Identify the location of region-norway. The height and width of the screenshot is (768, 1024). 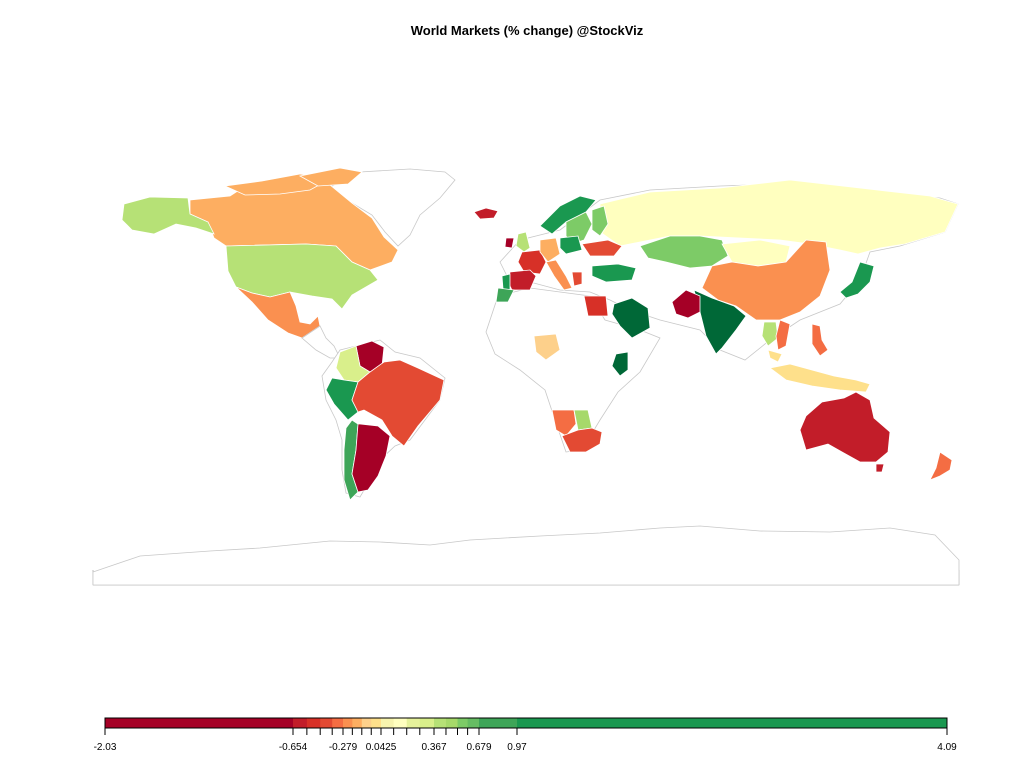
(568, 215).